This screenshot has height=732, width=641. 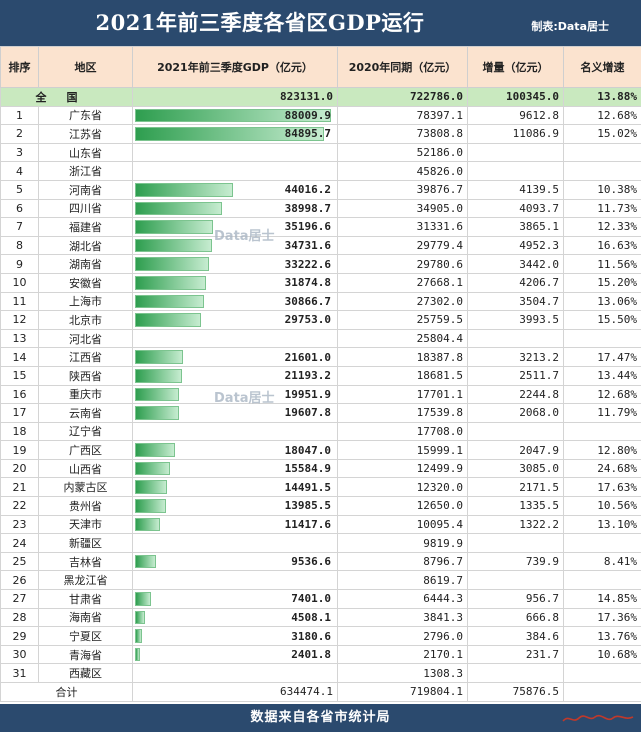 I want to click on region-cell: 四川省, so click(x=85, y=208).